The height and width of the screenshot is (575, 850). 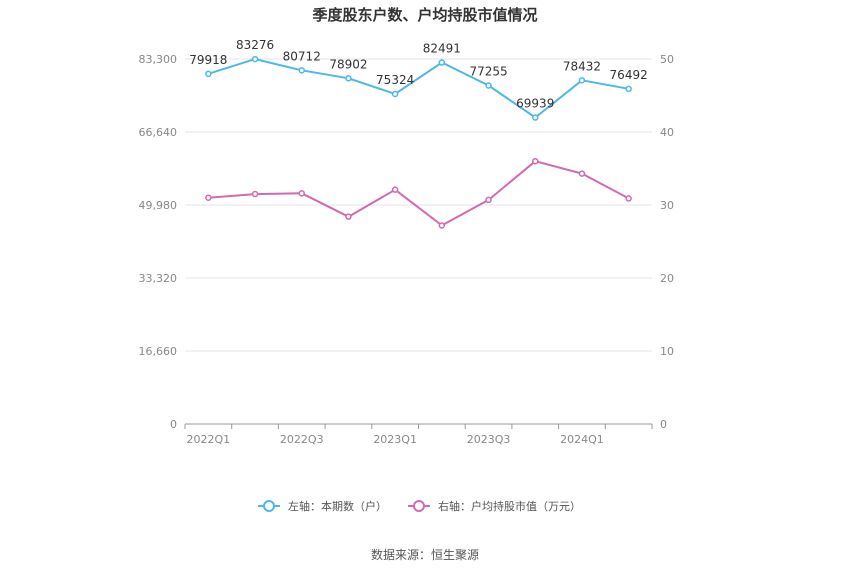 What do you see at coordinates (488, 71) in the screenshot?
I see `data-label: 77255` at bounding box center [488, 71].